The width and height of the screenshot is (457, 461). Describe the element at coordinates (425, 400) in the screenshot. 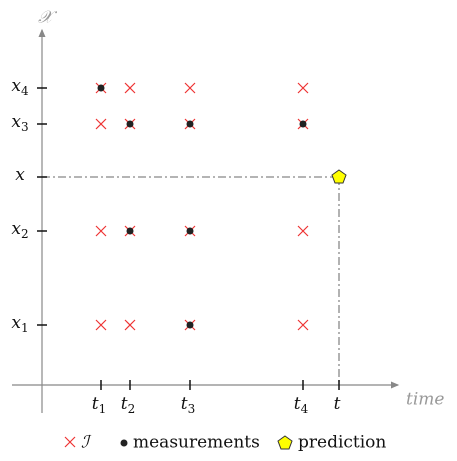

I see `x-axis-label: time` at that location.